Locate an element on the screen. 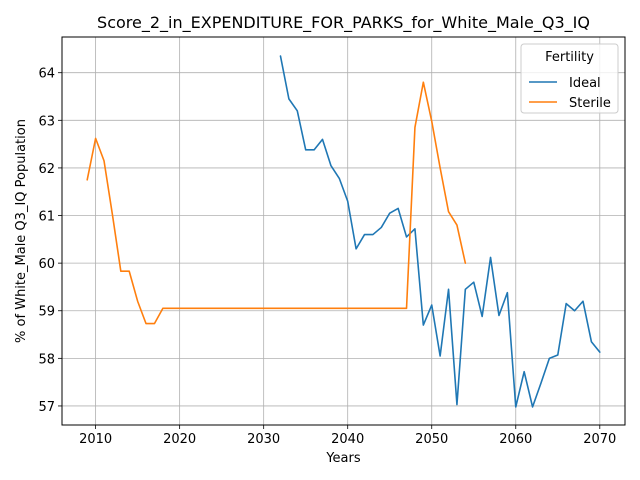 Image resolution: width=640 pixels, height=480 pixels. legend-box is located at coordinates (569, 78).